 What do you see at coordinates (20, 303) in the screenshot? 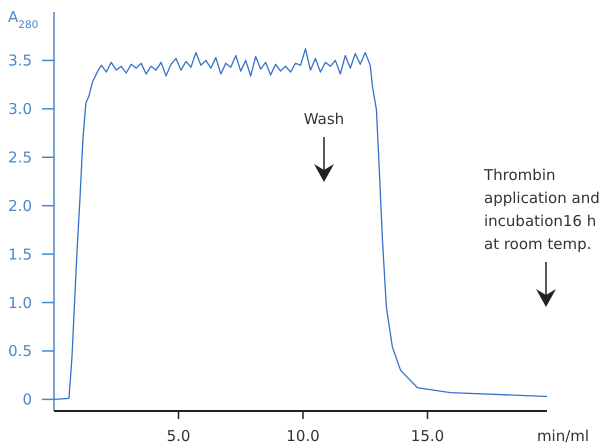
I see `y-tick-label: 1.0` at bounding box center [20, 303].